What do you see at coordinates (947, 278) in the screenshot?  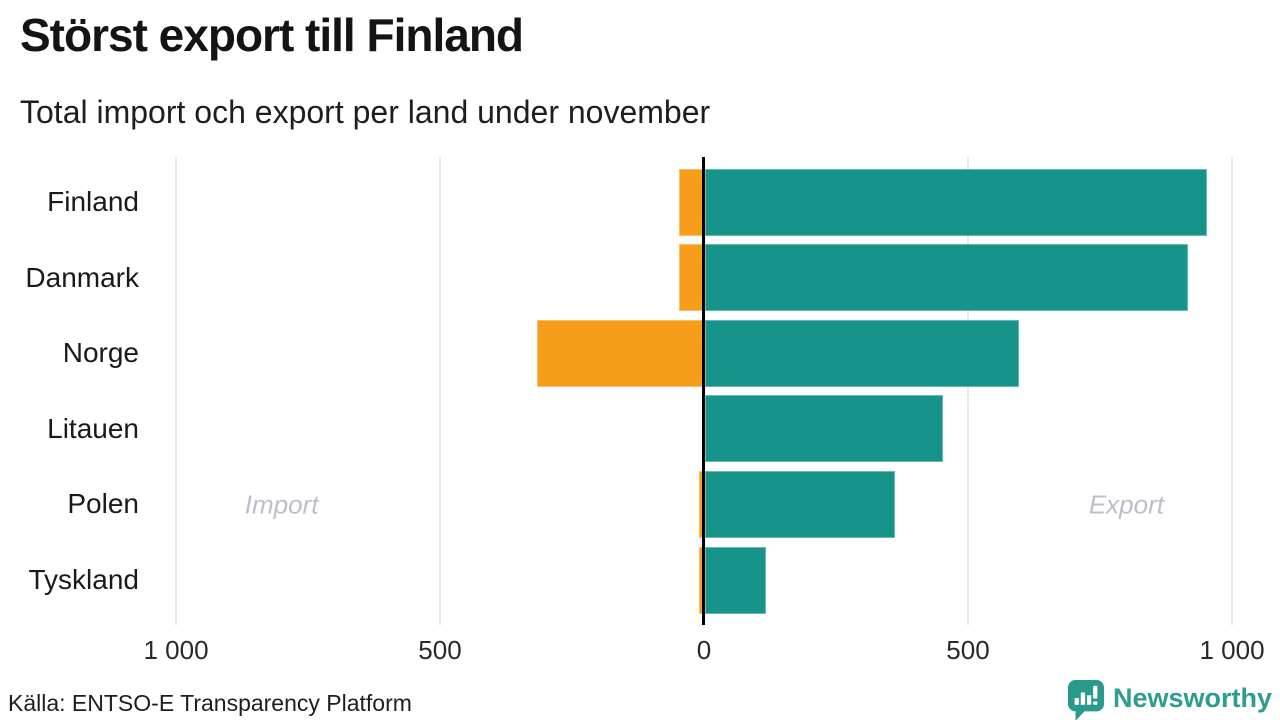 I see `export-bar-danmark` at bounding box center [947, 278].